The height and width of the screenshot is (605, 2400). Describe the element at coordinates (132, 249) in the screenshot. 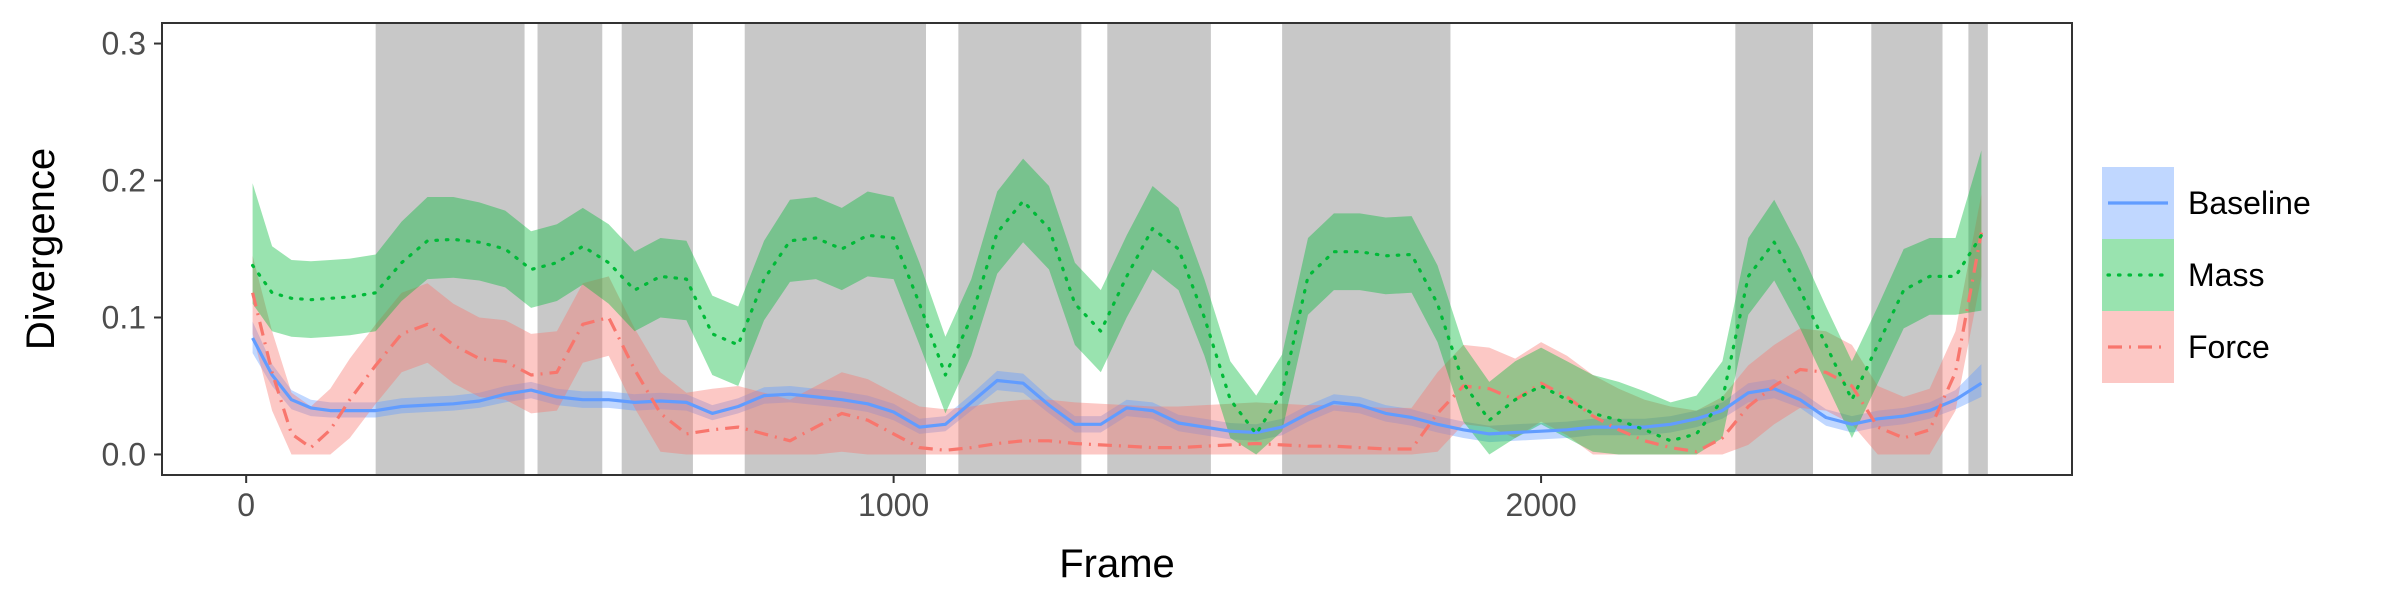

I see `y-axis-ticks: 0.0 0.1 0.2 0.3` at that location.